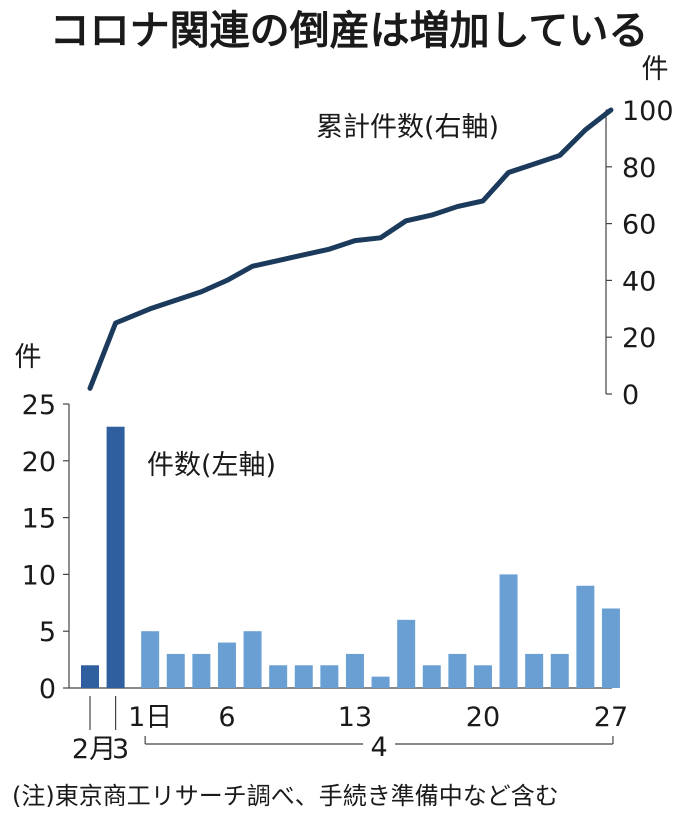  Describe the element at coordinates (39, 575) in the screenshot. I see `left-tick-label: 10` at that location.